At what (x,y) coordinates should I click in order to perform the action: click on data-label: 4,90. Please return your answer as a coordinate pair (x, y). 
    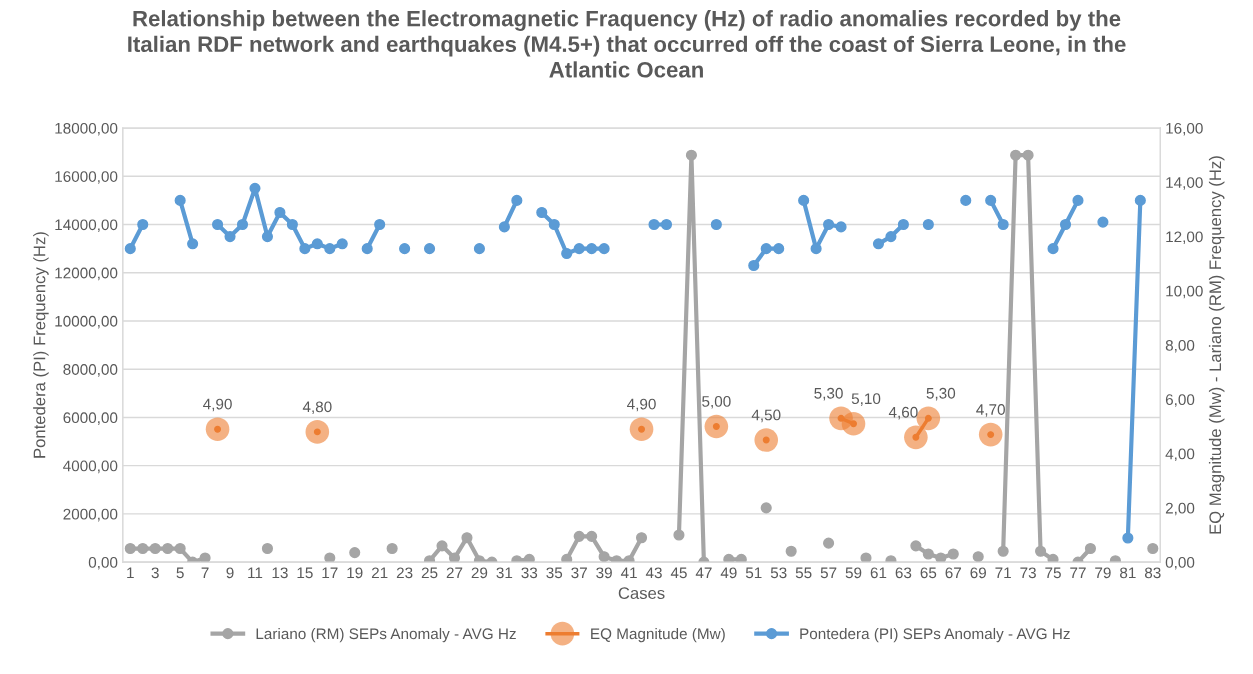
    Looking at the image, I should click on (217, 405).